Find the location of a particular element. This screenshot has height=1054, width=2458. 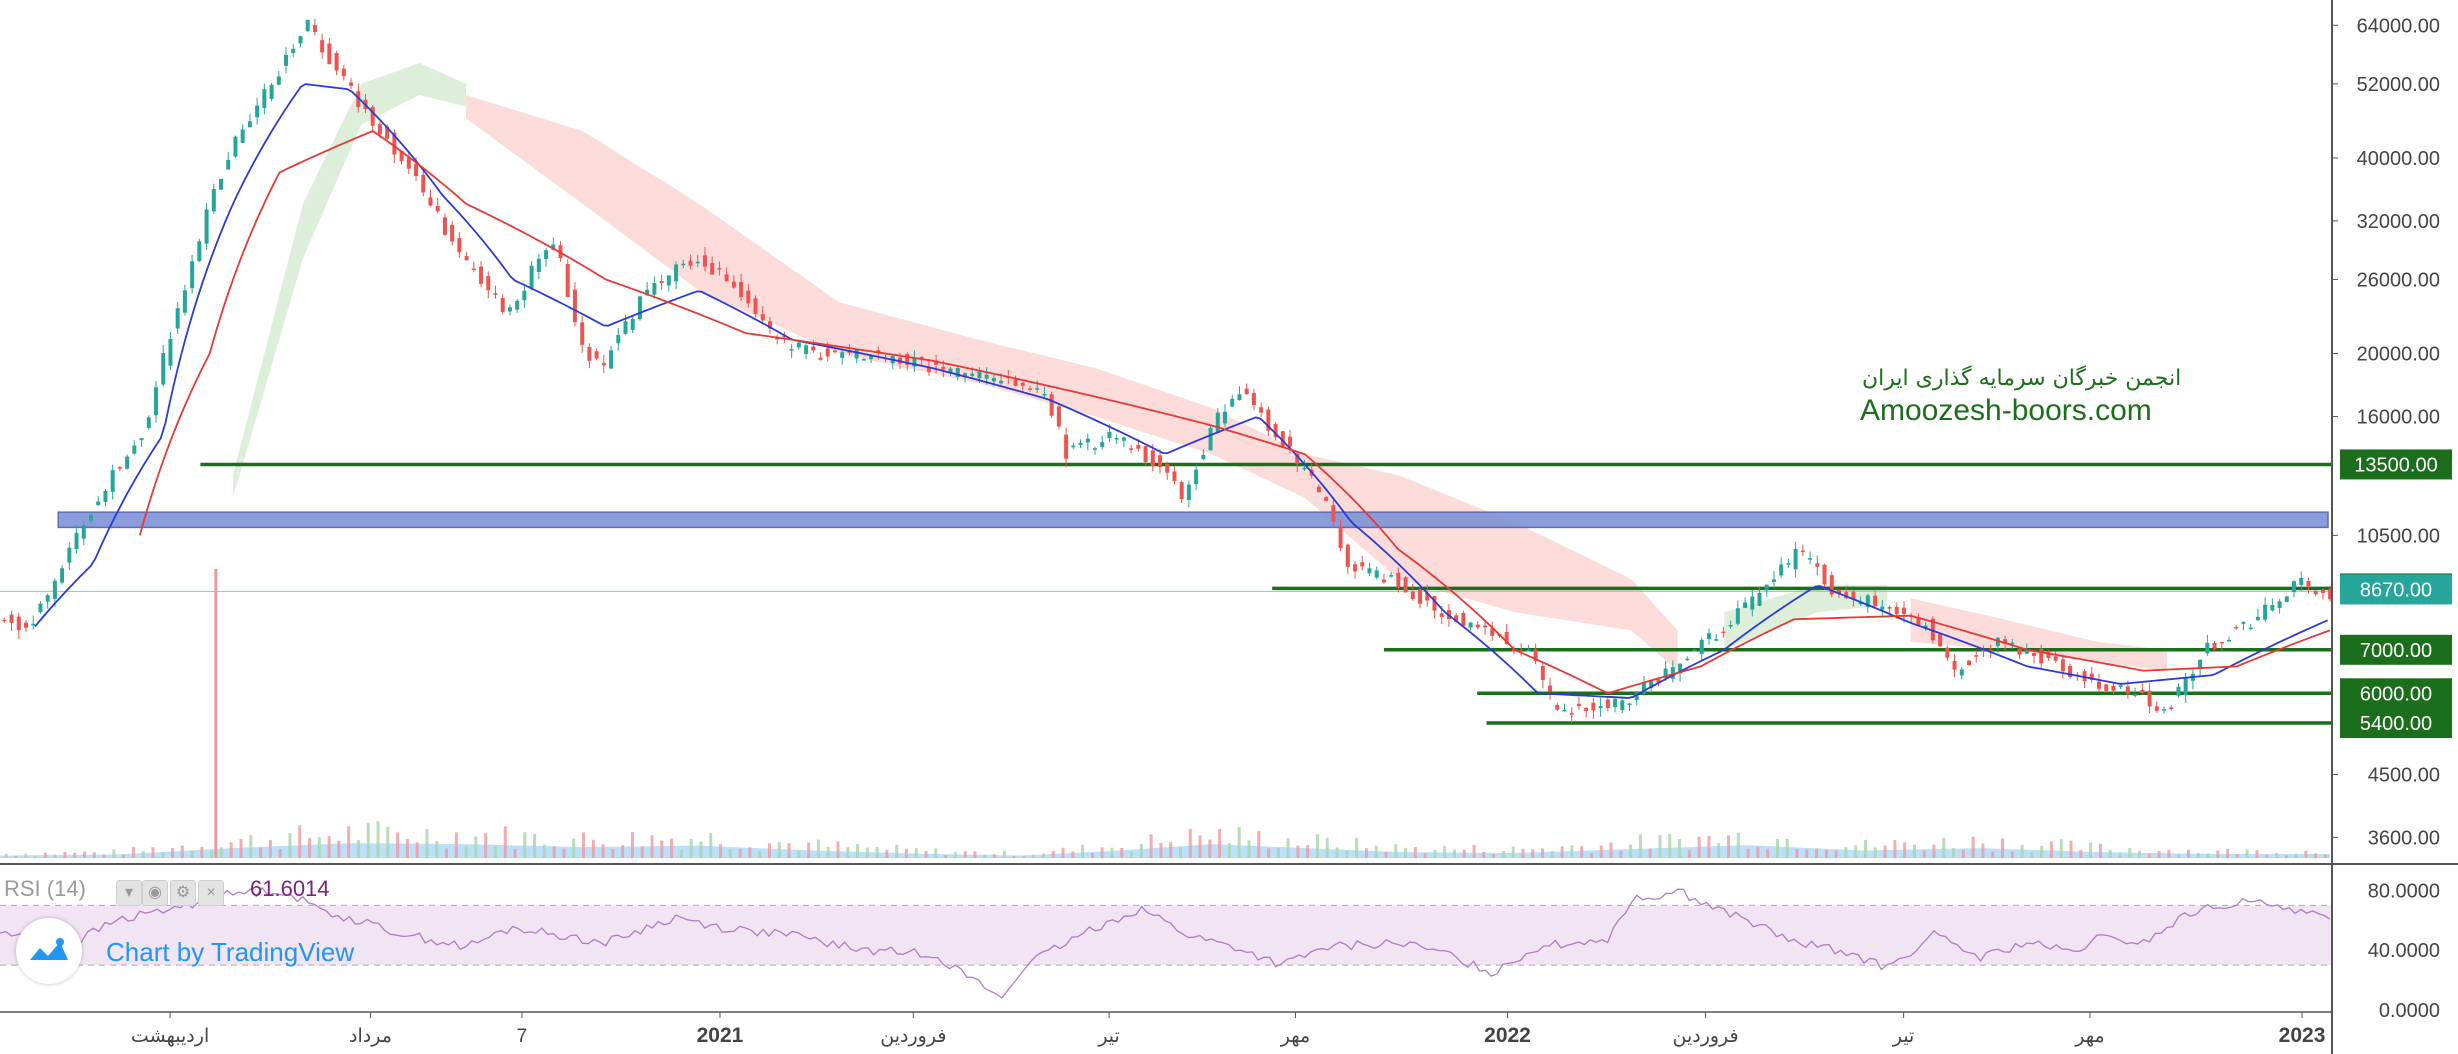

rsi-line is located at coordinates (1165, 942).